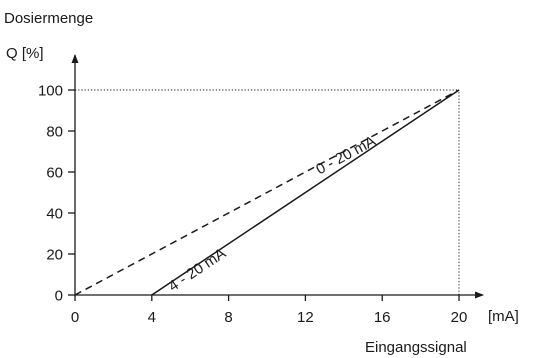 This screenshot has height=358, width=533. I want to click on x-tick-label: 16, so click(382, 317).